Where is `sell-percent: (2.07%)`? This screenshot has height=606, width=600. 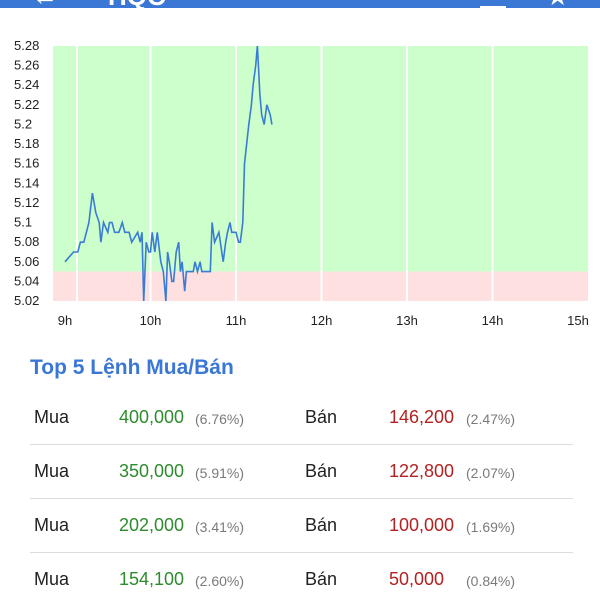
sell-percent: (2.07%) is located at coordinates (491, 473).